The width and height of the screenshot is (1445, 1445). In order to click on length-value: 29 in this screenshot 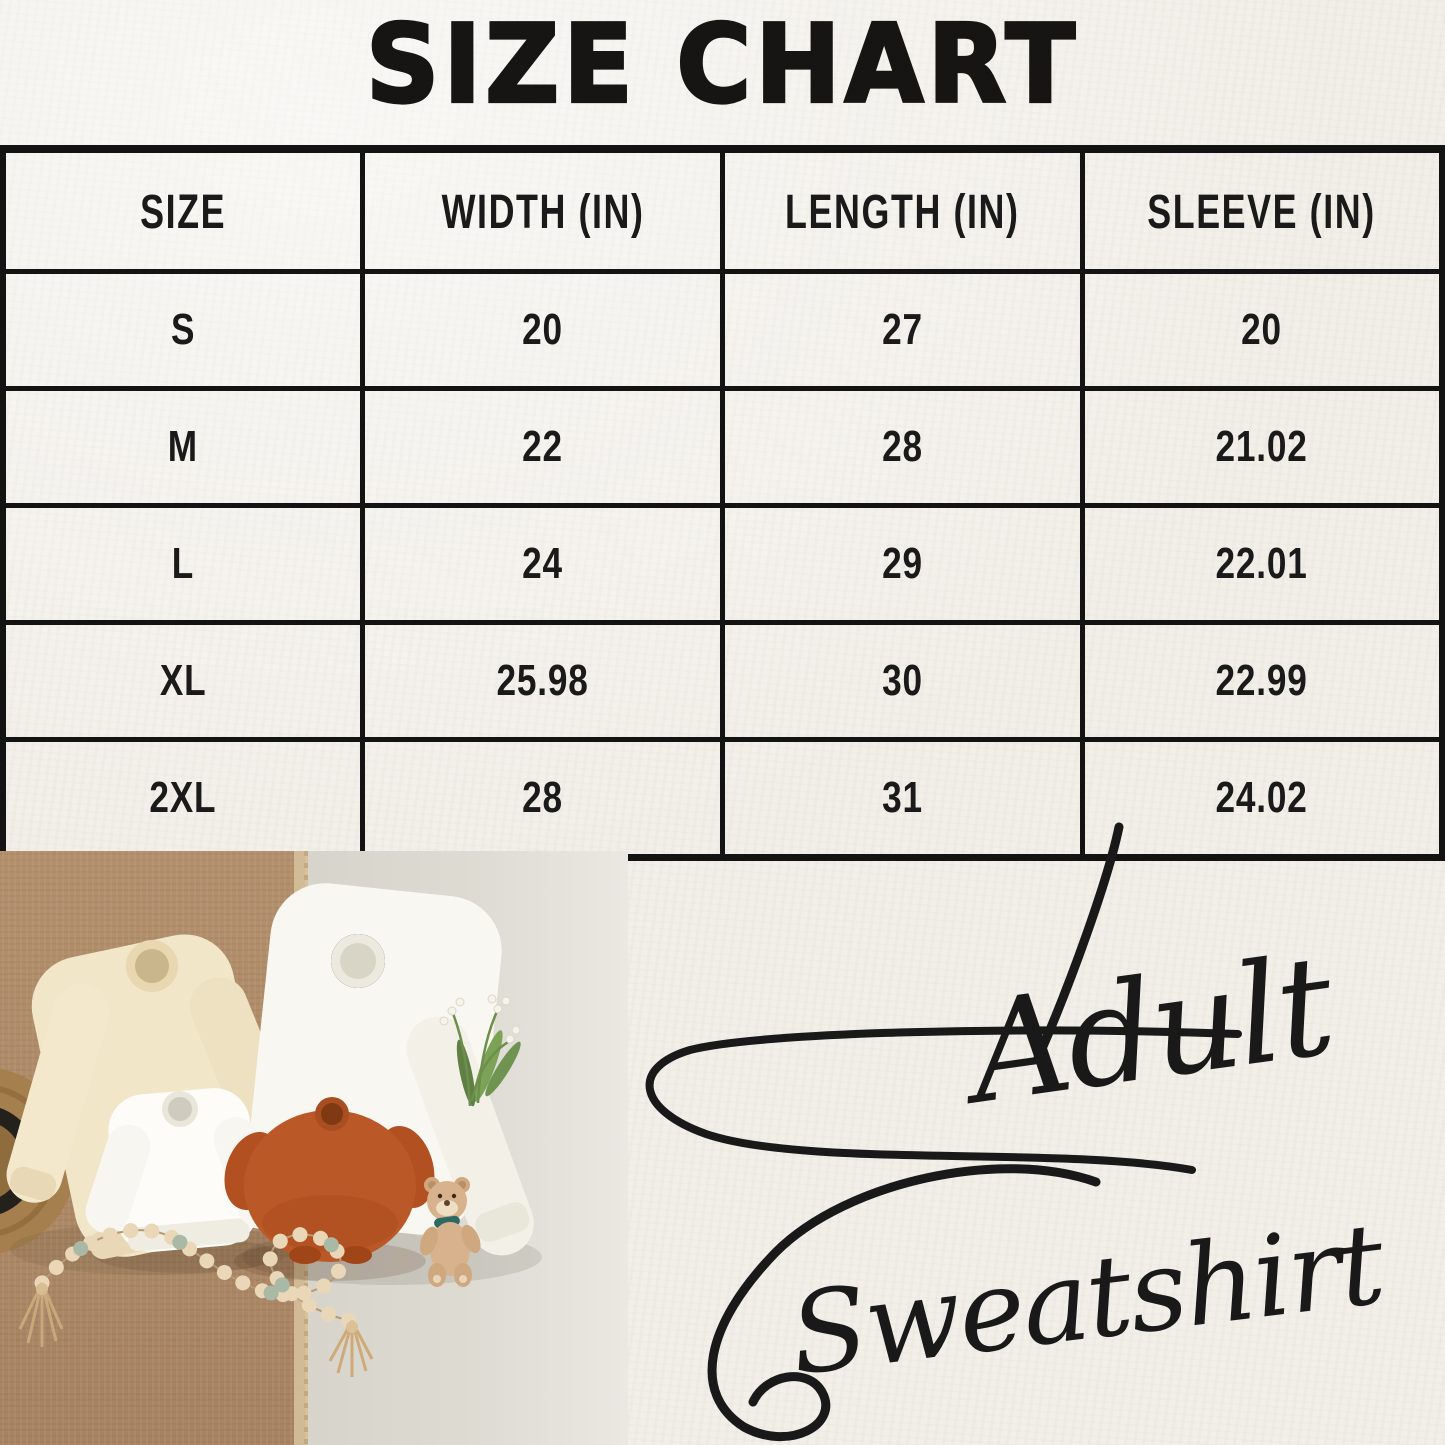, I will do `click(902, 563)`.